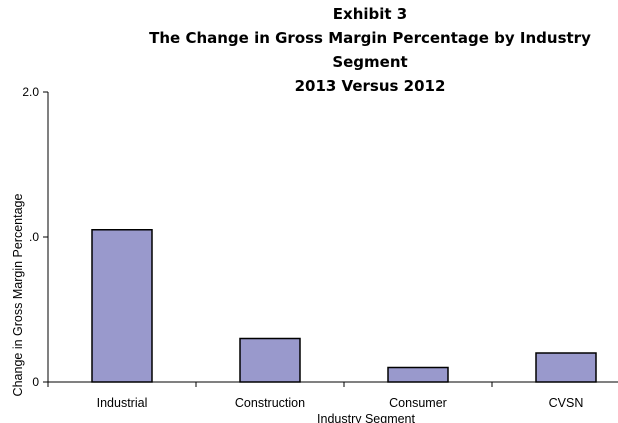 This screenshot has width=618, height=423. I want to click on x-axis-title: Industry Segment, so click(366, 417).